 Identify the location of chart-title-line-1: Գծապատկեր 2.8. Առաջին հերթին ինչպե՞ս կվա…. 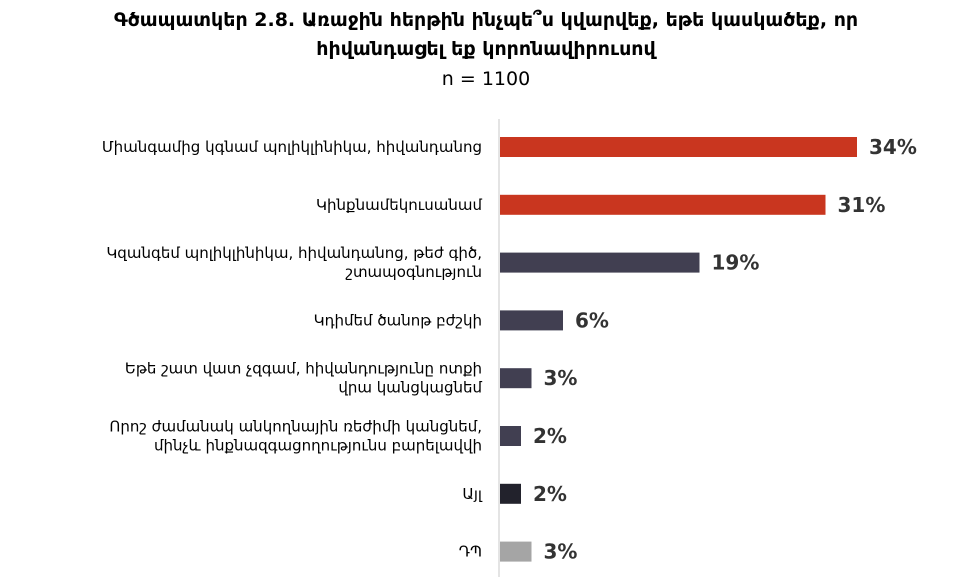
(486, 20).